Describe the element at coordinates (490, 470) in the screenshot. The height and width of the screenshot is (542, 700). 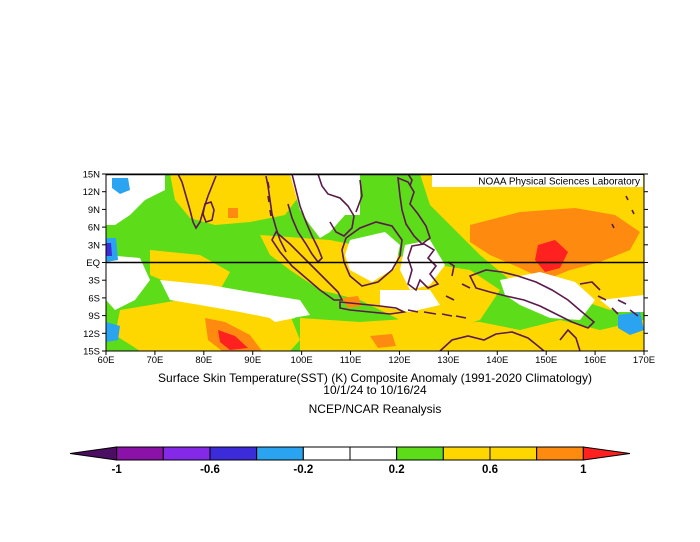
I see `colorbar-label: 0.6` at that location.